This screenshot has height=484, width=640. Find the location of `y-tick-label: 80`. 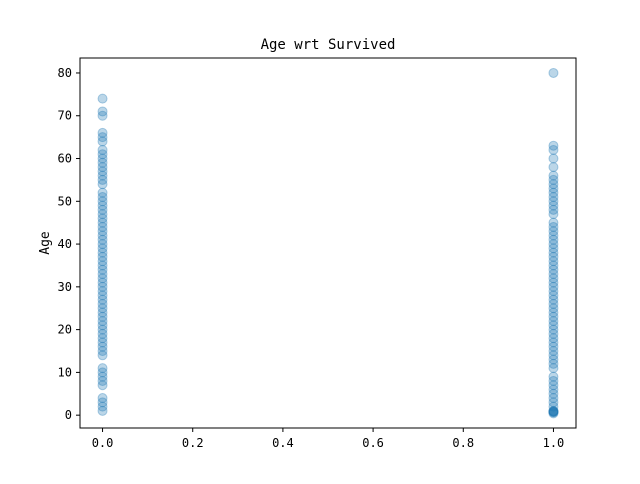

y-tick-label: 80 is located at coordinates (65, 73).